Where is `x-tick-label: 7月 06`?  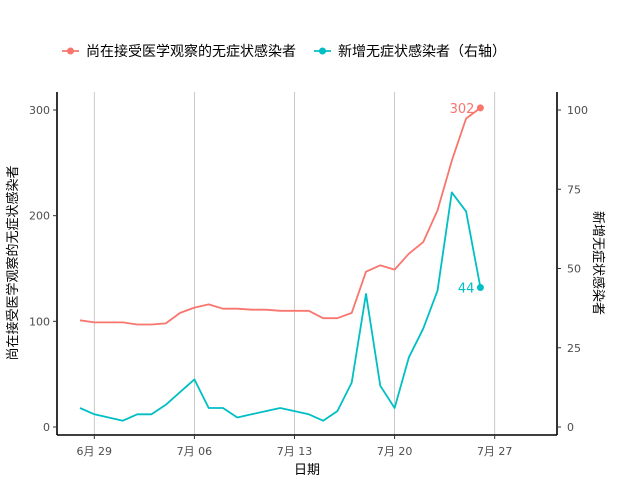
x-tick-label: 7月 06 is located at coordinates (195, 451).